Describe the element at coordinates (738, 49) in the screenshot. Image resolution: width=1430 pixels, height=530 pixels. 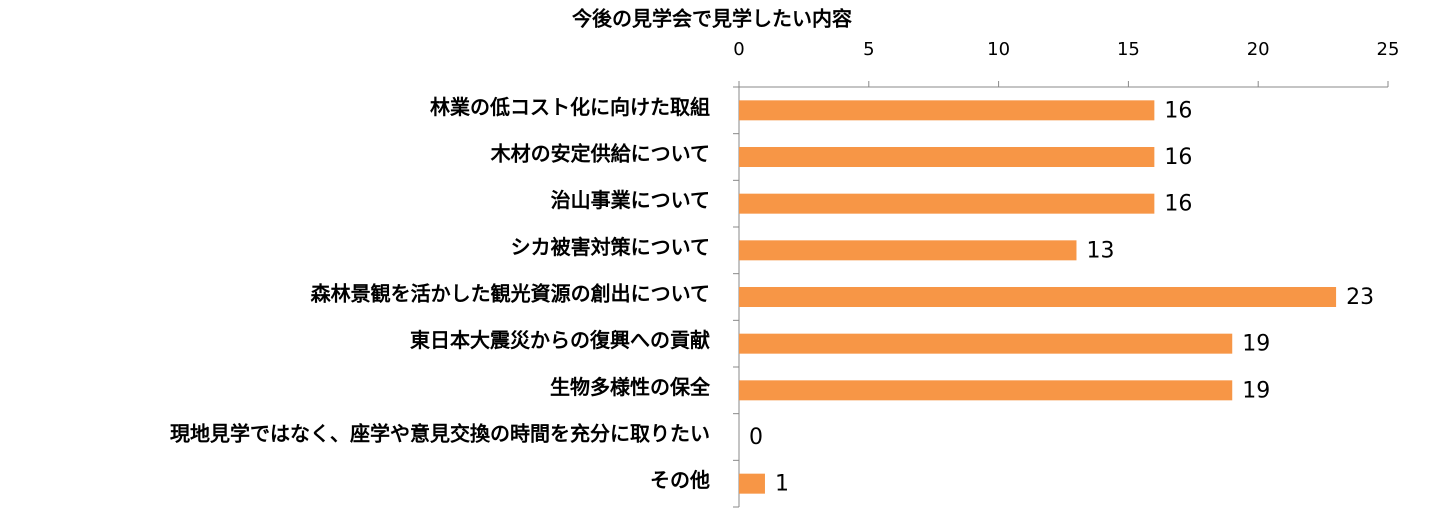
I see `x-tick-label: 0` at that location.